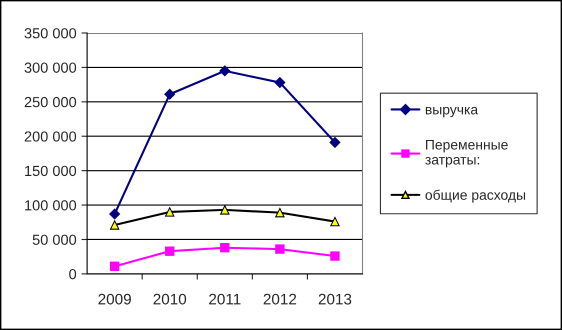  What do you see at coordinates (50, 205) in the screenshot?
I see `y-tick-label: 100 000` at bounding box center [50, 205].